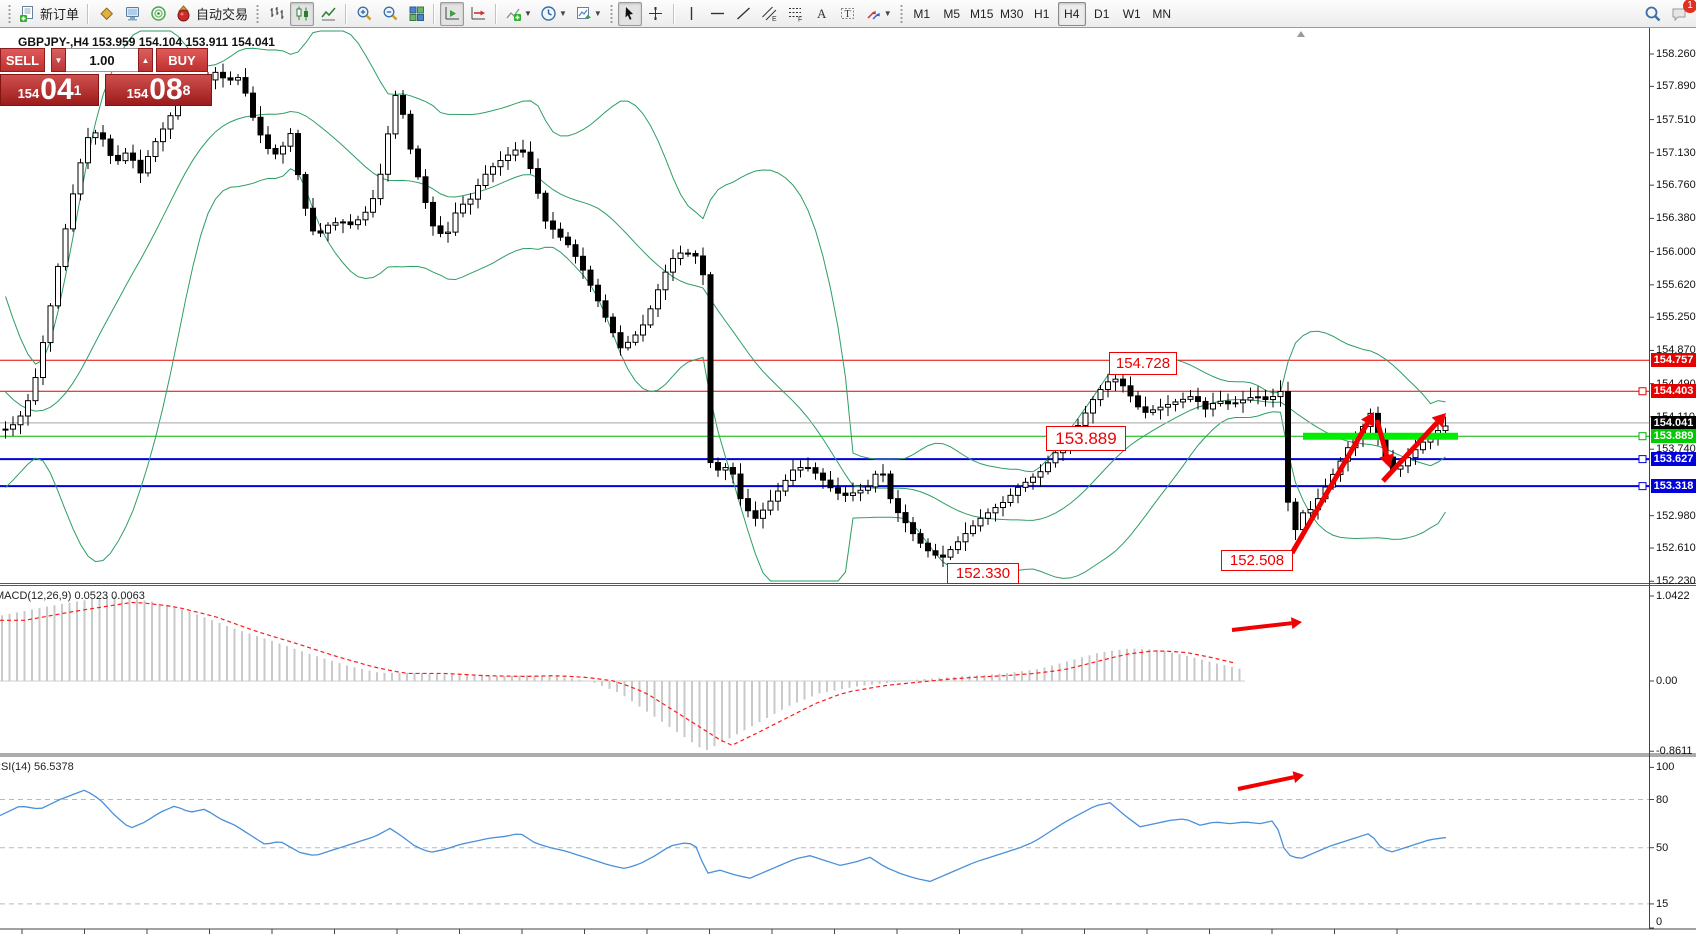 The height and width of the screenshot is (945, 1696). I want to click on vline-icon, so click(691, 13).